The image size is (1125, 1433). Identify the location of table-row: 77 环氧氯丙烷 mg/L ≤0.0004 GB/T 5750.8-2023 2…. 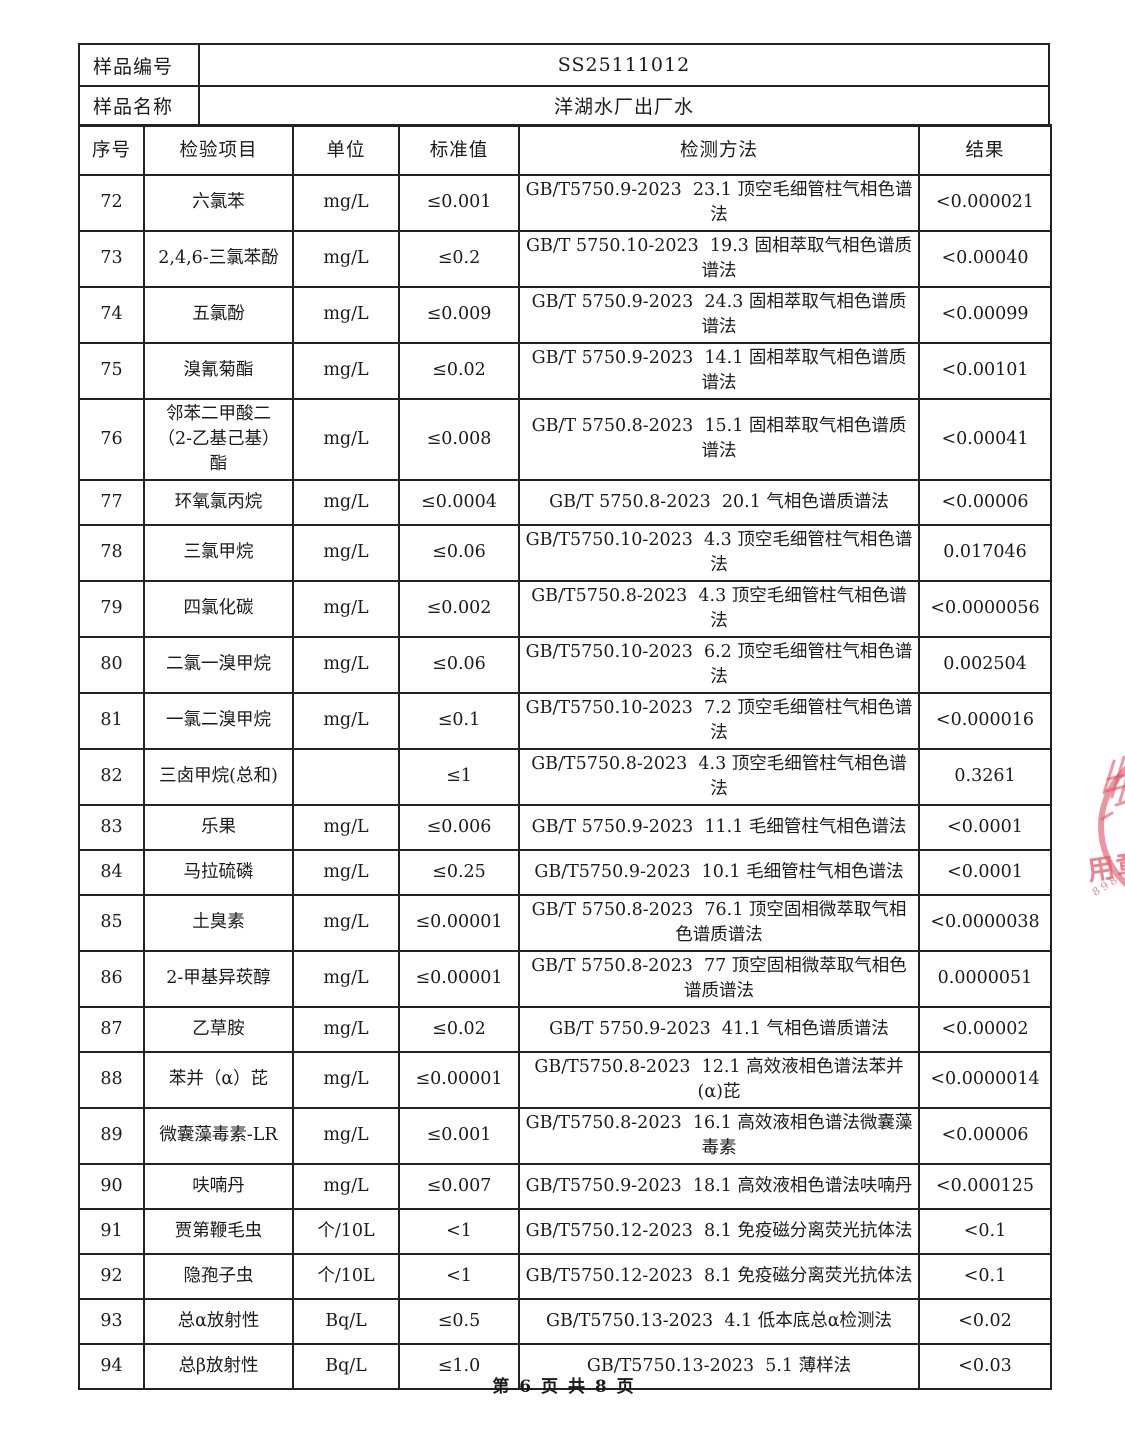
(565, 502).